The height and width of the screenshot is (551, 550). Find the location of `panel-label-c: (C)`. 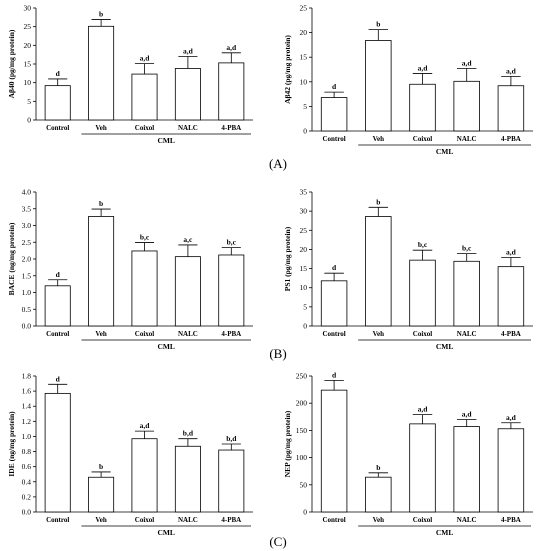

panel-label-c: (C) is located at coordinates (277, 541).